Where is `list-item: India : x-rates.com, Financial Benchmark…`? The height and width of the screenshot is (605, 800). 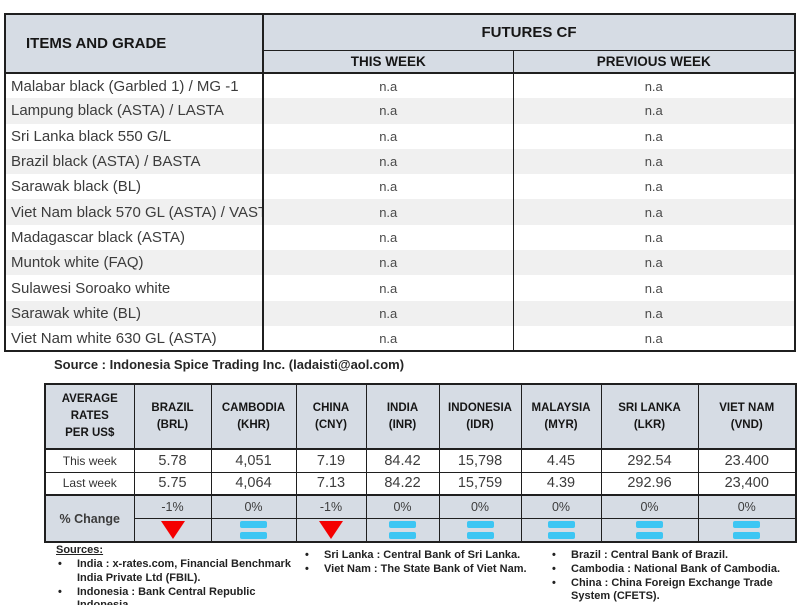 list-item: India : x-rates.com, Financial Benchmark… is located at coordinates (177, 572).